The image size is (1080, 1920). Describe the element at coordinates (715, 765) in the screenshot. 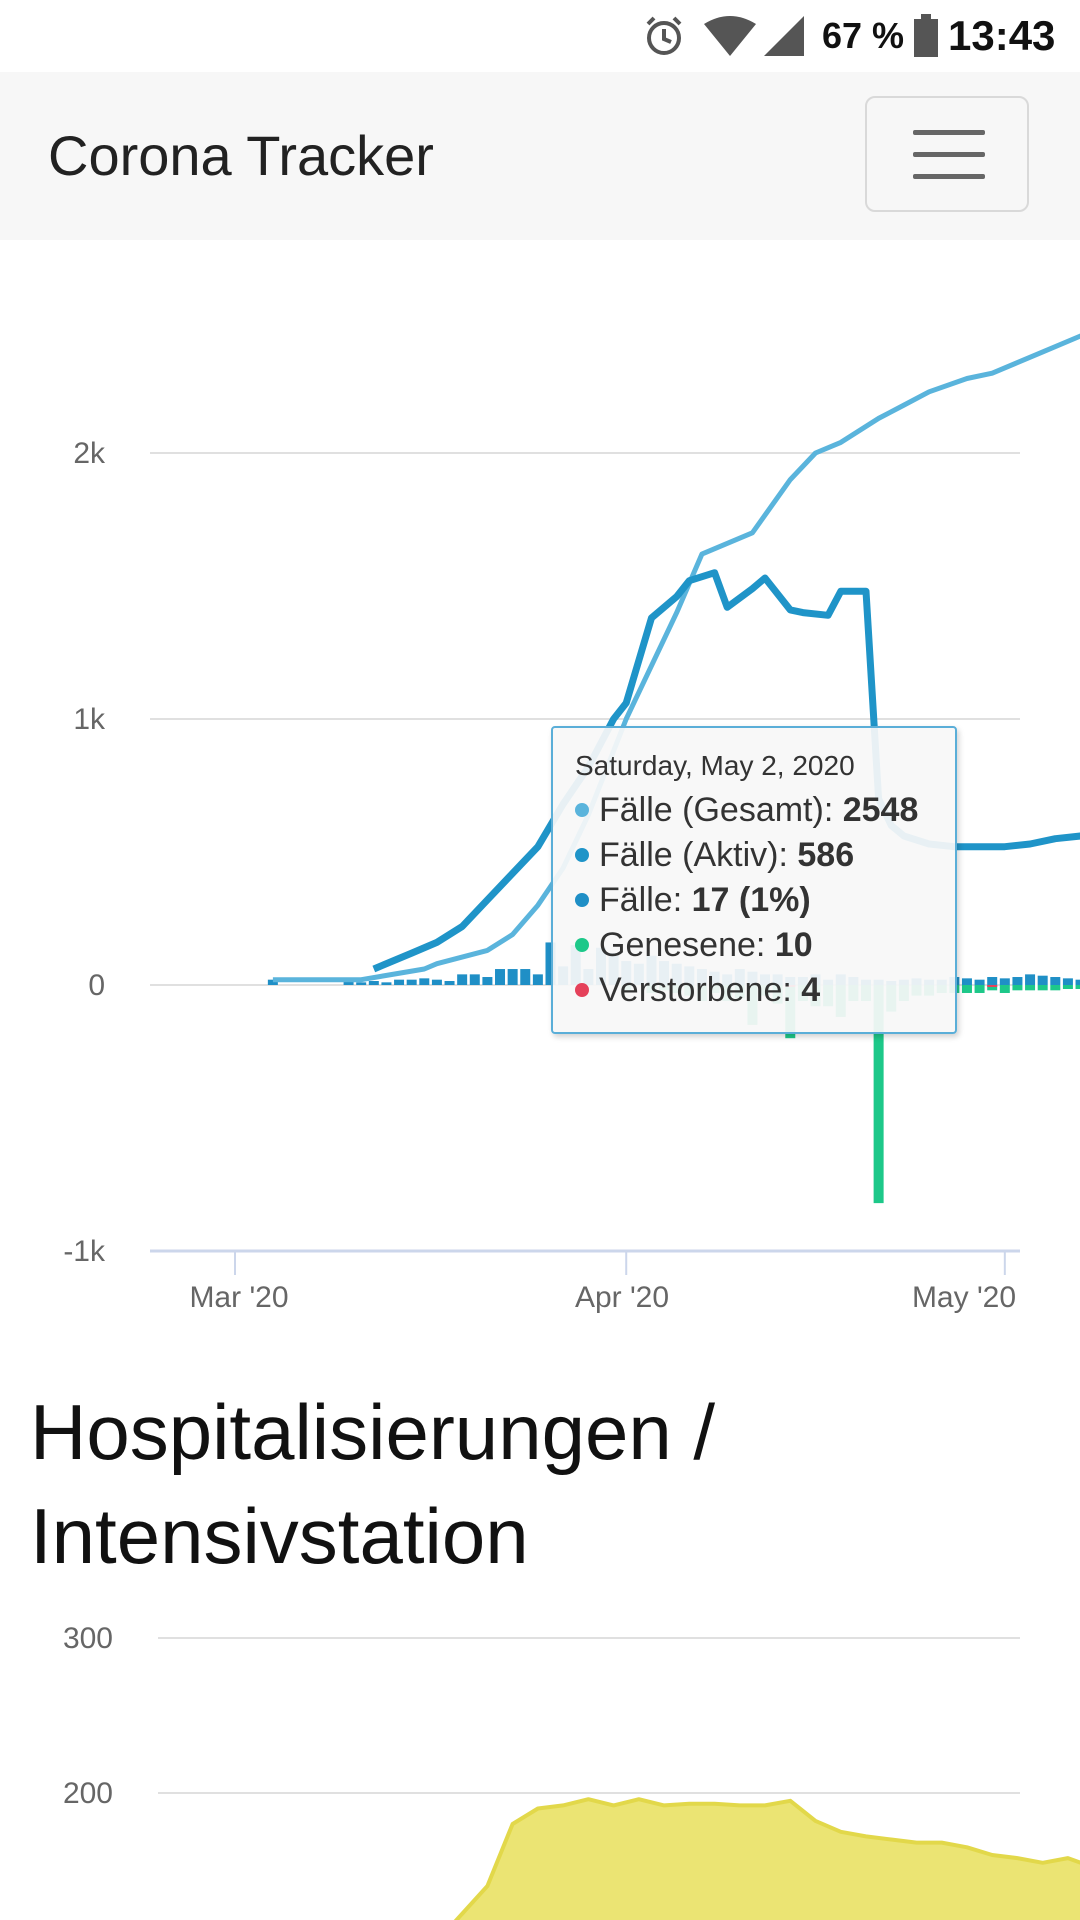

I see `tooltip-date: Saturday, May 2, 2020` at that location.